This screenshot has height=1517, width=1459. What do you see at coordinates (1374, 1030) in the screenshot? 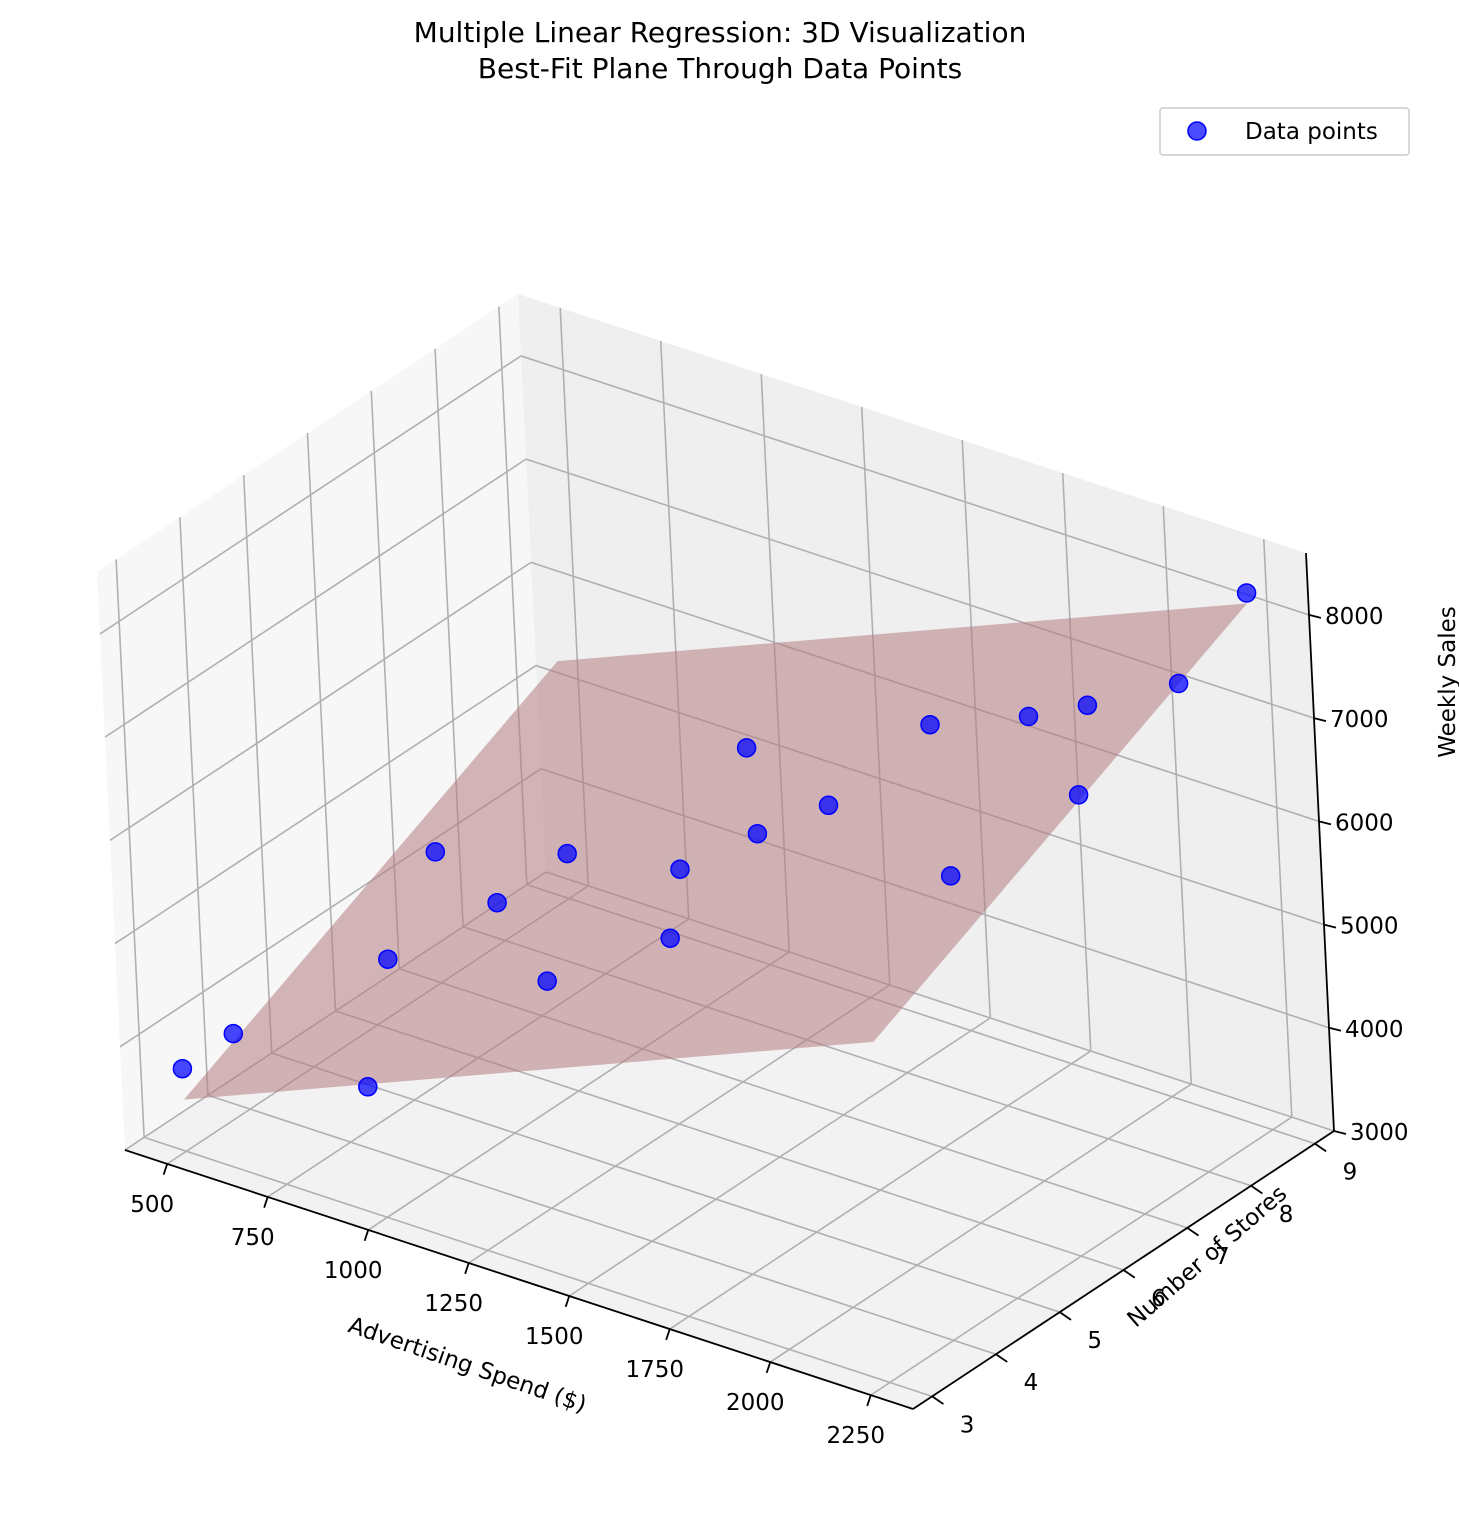
I see `z-tick-label-1: 4000` at bounding box center [1374, 1030].